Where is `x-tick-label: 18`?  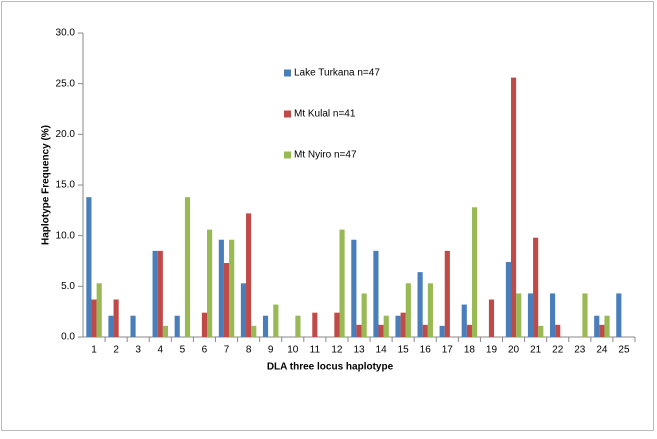
x-tick-label: 18 is located at coordinates (470, 350).